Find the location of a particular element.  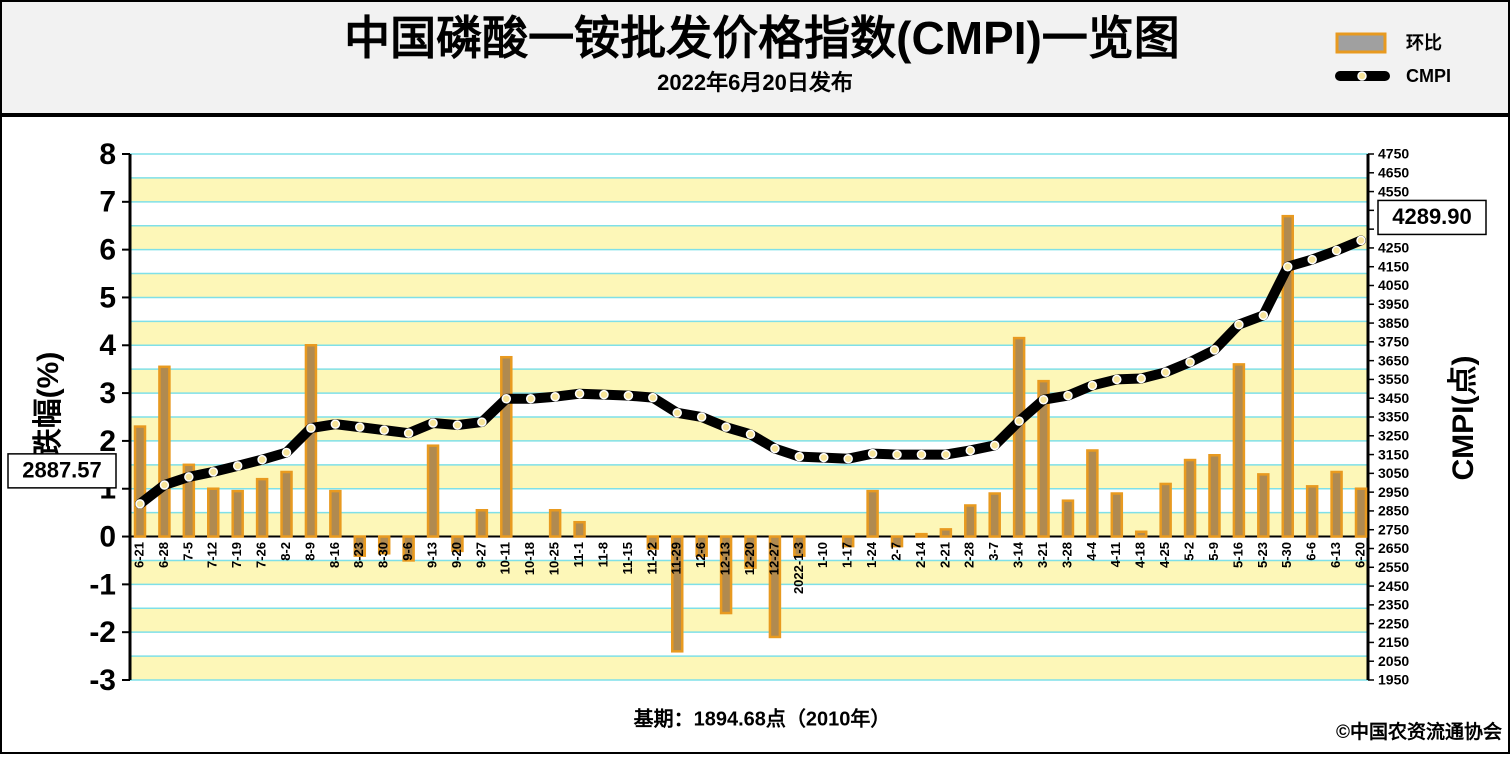

x-tick-label: 12-27 is located at coordinates (773, 558).